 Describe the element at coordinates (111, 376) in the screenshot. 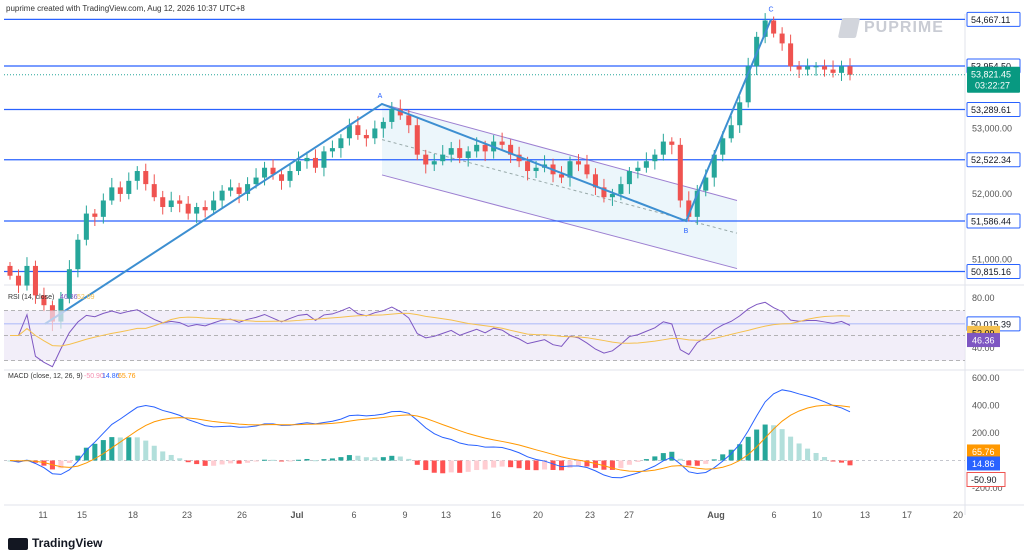

I see `macd-title-value: 14.86` at that location.